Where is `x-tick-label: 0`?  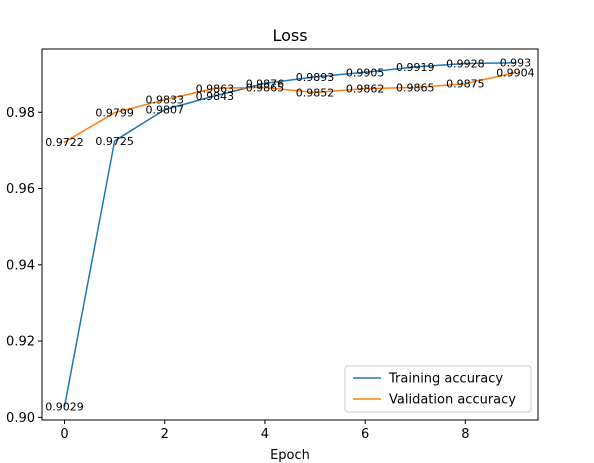
x-tick-label: 0 is located at coordinates (64, 434).